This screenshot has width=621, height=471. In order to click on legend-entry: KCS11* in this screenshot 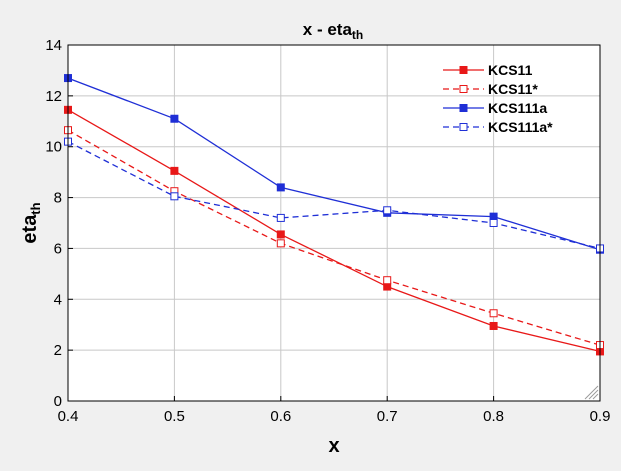, I will do `click(490, 89)`.